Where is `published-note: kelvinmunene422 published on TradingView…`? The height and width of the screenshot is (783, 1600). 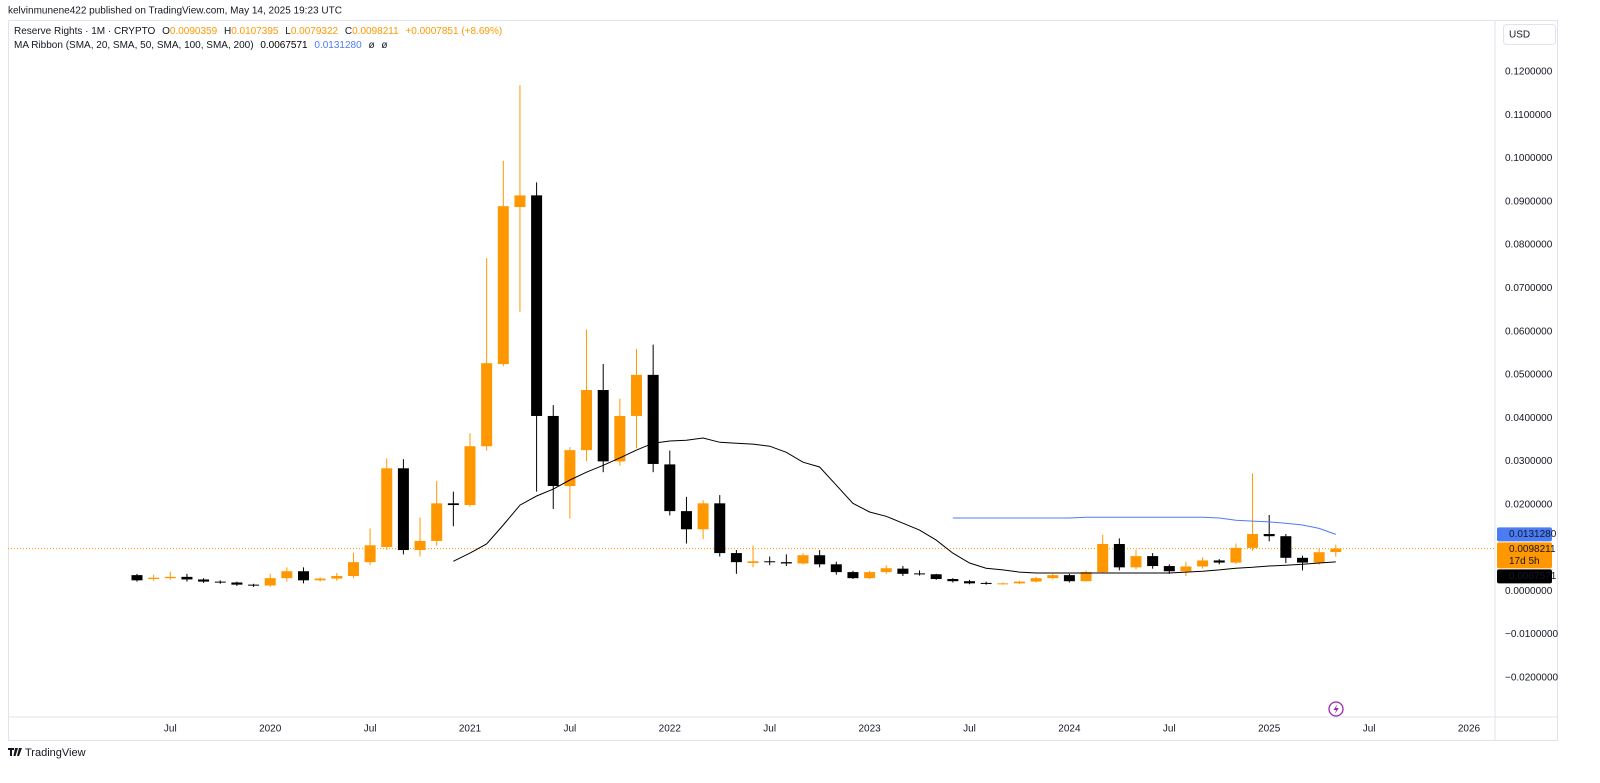
published-note: kelvinmunene422 published on TradingView… is located at coordinates (175, 11).